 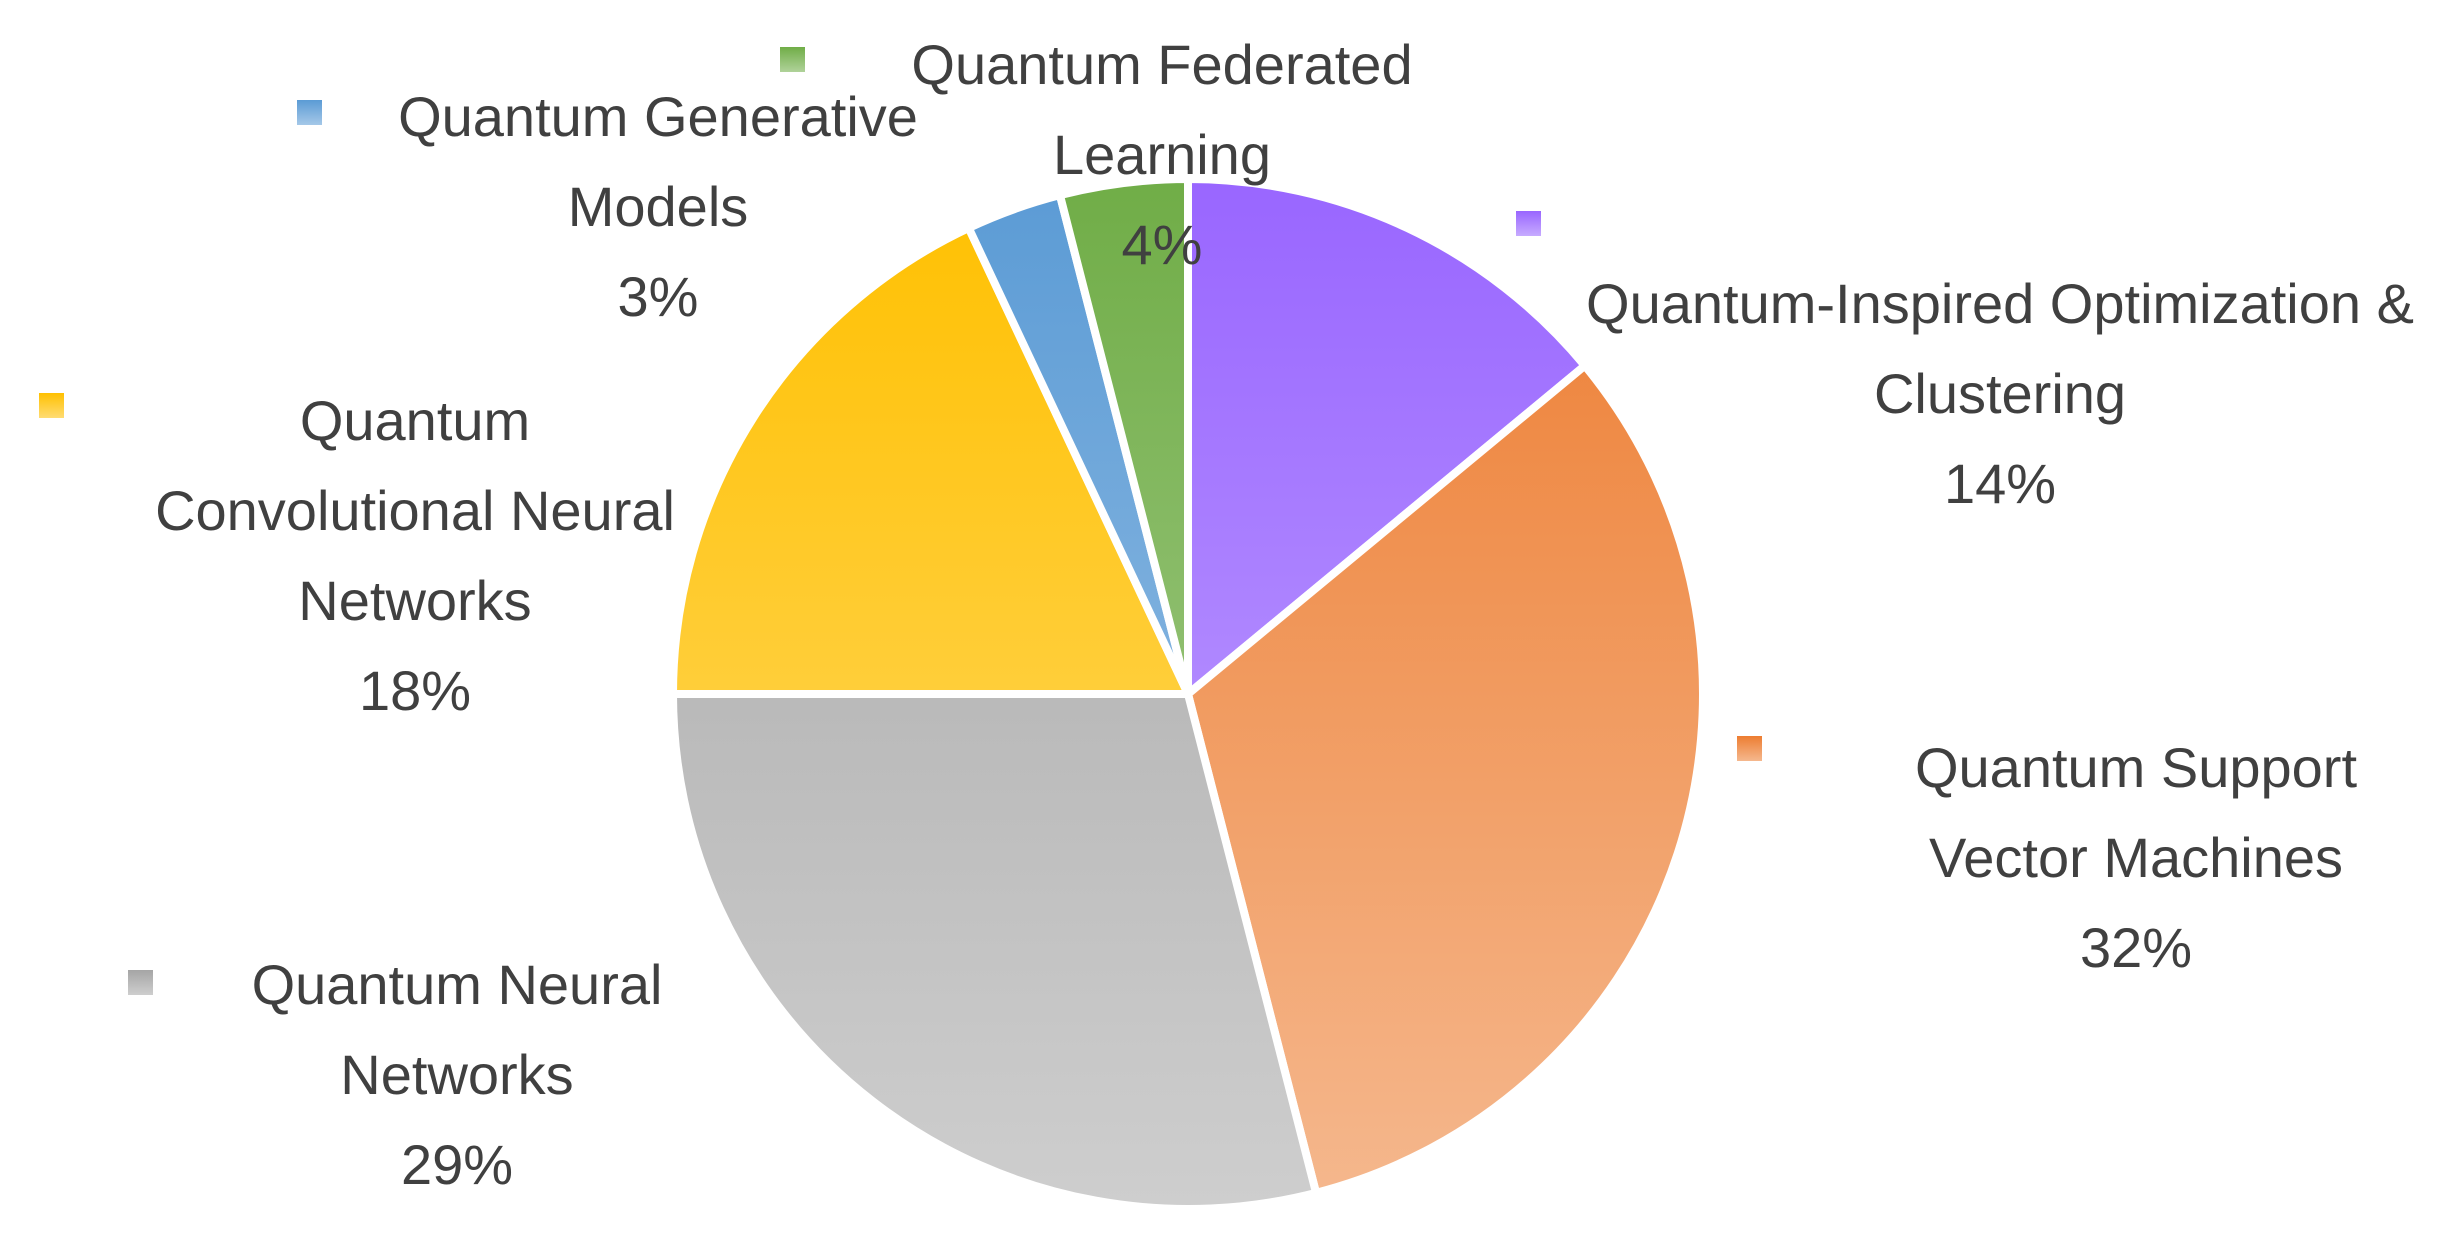 I want to click on data-label: Quantum Federated Learning 4%, so click(x=1162, y=155).